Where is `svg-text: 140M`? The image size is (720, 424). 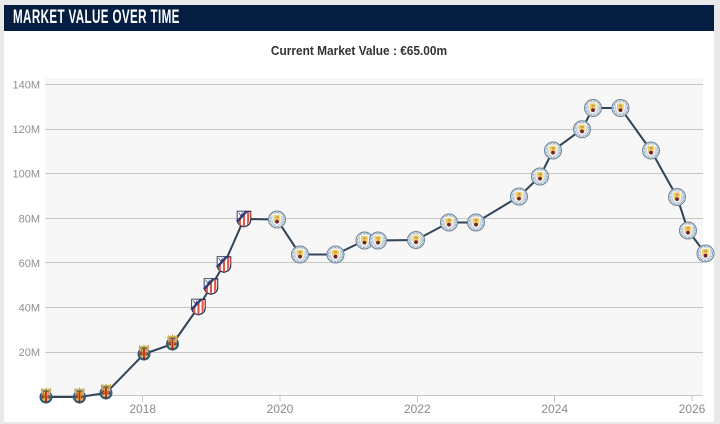 svg-text: 140M is located at coordinates (26, 86).